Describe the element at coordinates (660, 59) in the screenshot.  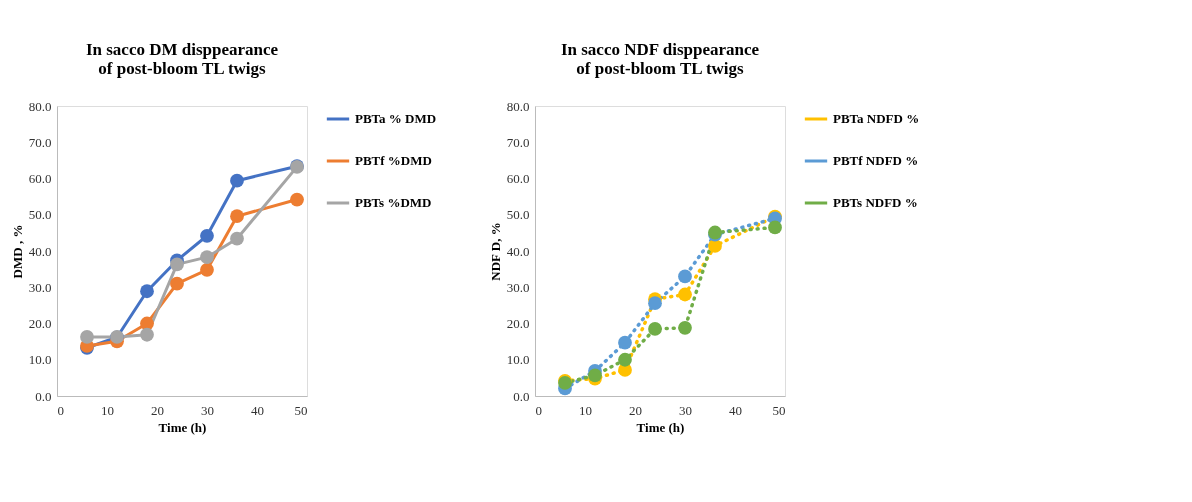
I see `chart-title: In sacco NDF disppearance of post-bloom TL twigs` at that location.